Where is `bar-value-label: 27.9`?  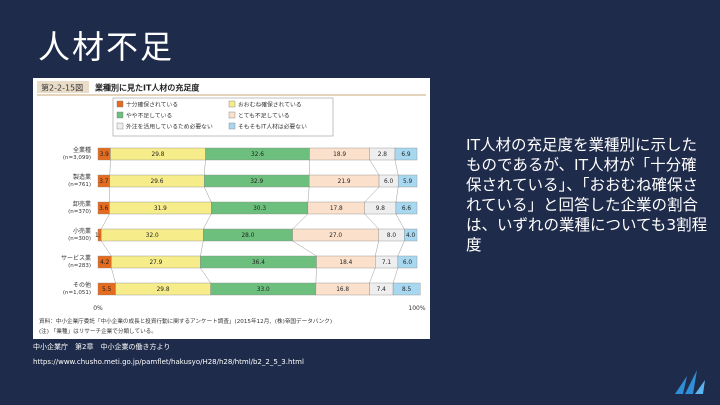
bar-value-label: 27.9 is located at coordinates (155, 263).